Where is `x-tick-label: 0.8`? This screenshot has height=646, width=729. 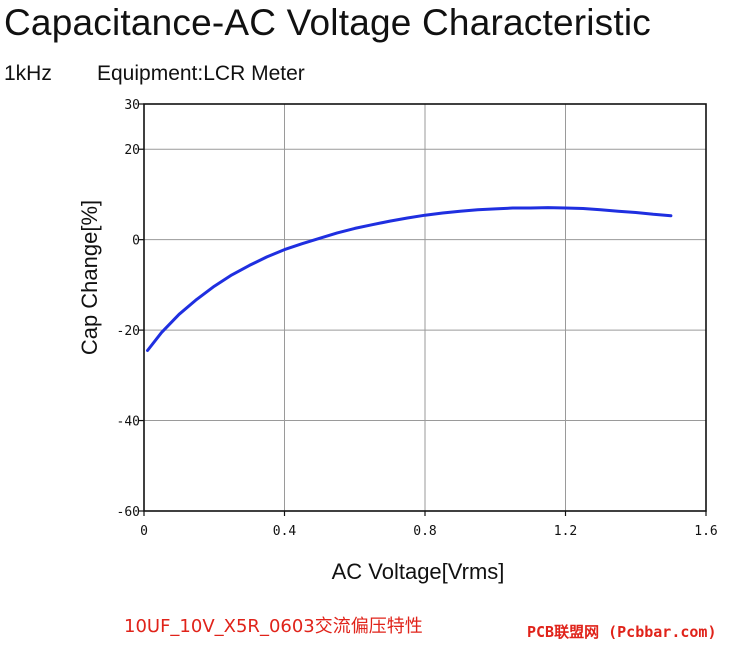
x-tick-label: 0.8 is located at coordinates (424, 531).